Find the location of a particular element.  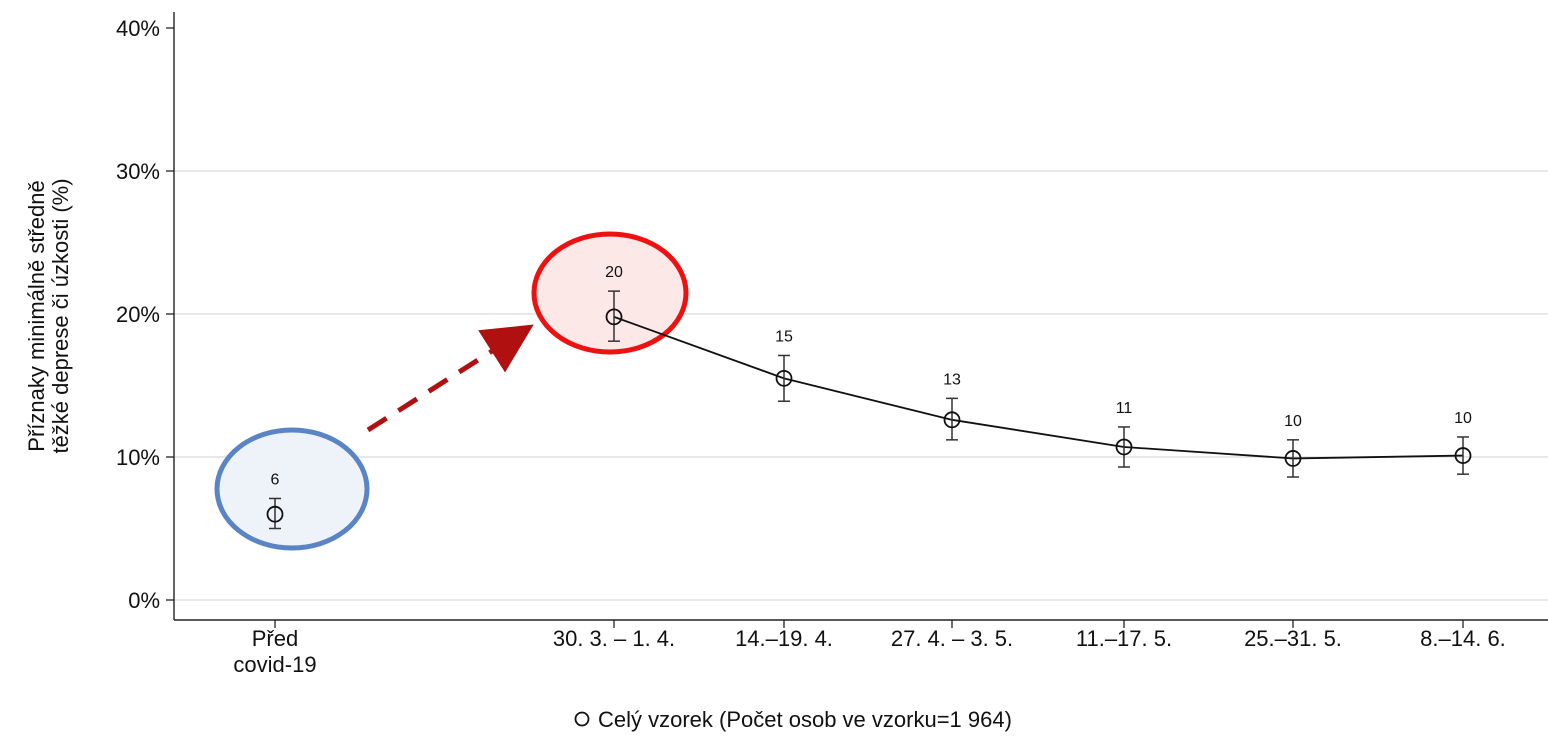

data-label: 6 is located at coordinates (275, 479).